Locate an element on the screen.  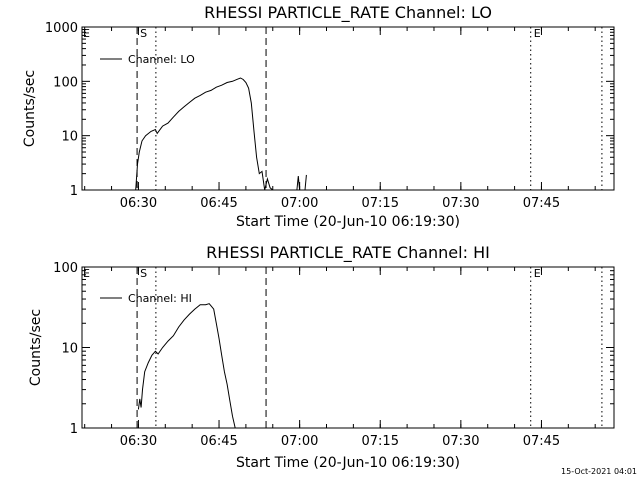
legend-label: Channel: HI is located at coordinates (160, 298).